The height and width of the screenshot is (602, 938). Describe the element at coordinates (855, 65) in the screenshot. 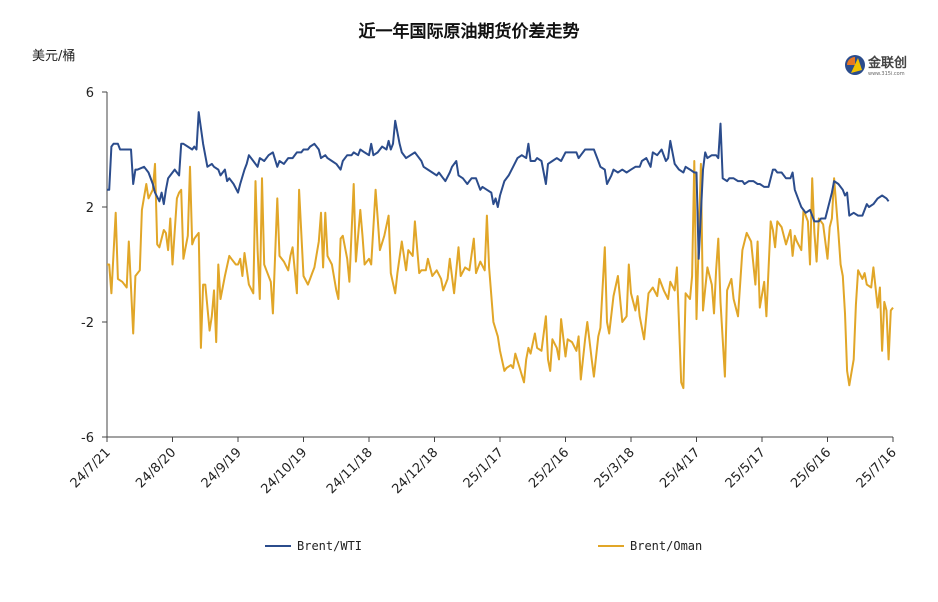

I see `logo-mark-icon` at that location.